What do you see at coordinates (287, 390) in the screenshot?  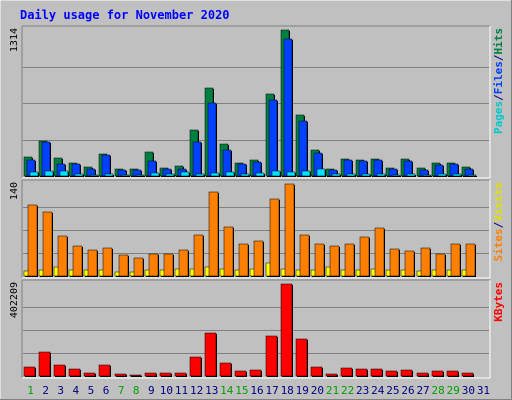 I see `x-tick-day-18: 18` at bounding box center [287, 390].